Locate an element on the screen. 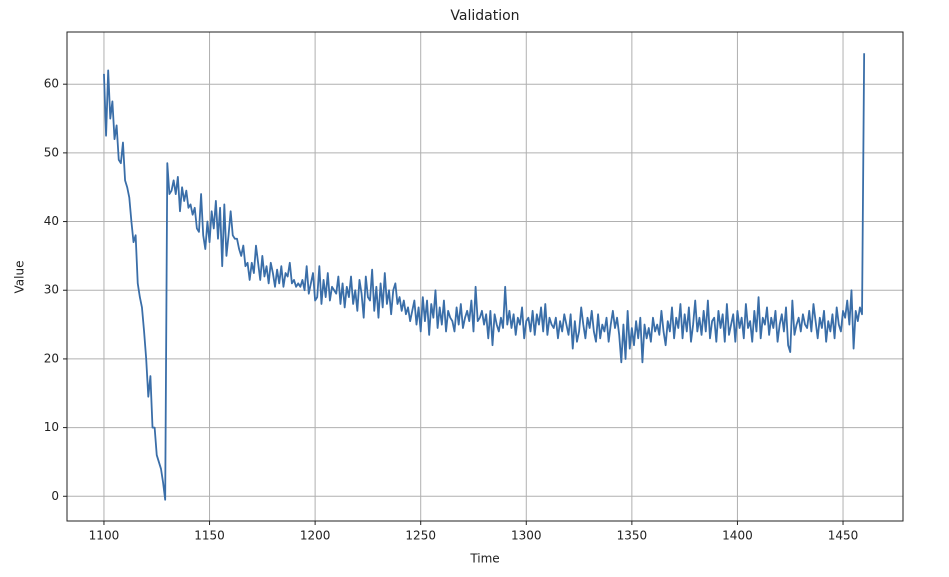 This screenshot has width=949, height=577. x-tick-label: 1300 is located at coordinates (526, 536).